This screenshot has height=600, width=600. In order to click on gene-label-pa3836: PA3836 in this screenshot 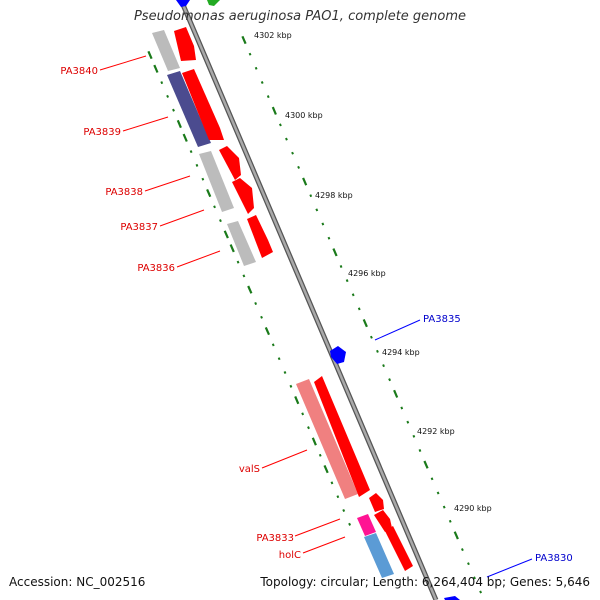, I will do `click(156, 268)`.